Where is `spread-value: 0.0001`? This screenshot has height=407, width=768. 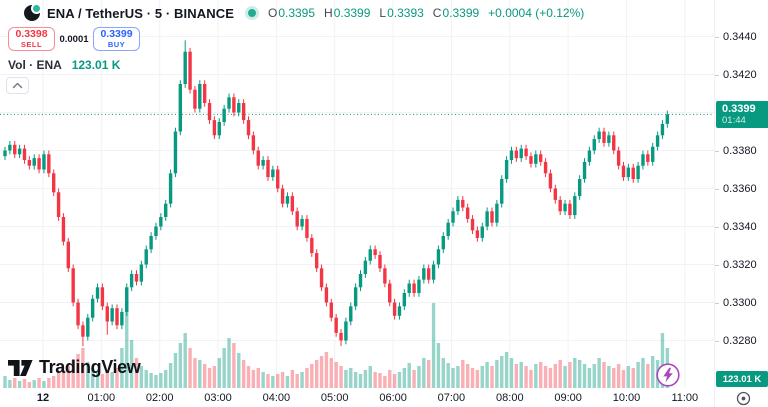
spread-value: 0.0001 is located at coordinates (74, 39).